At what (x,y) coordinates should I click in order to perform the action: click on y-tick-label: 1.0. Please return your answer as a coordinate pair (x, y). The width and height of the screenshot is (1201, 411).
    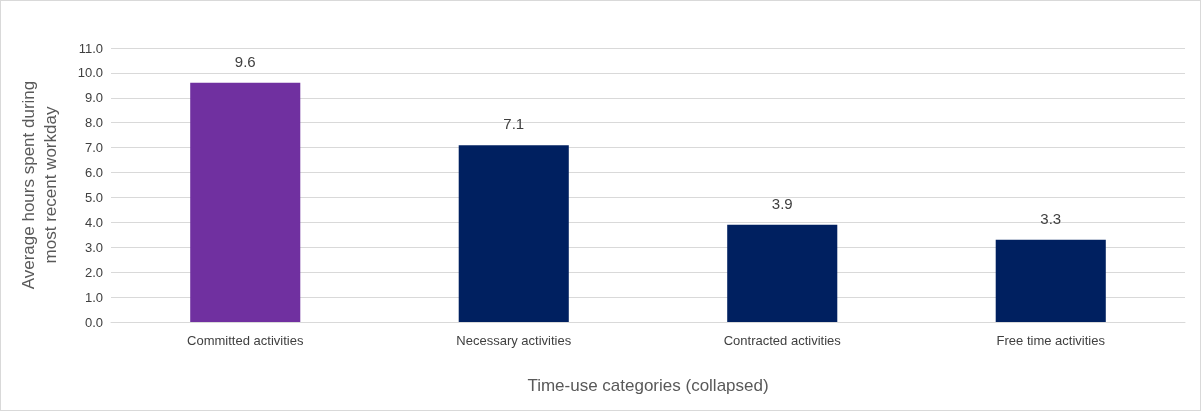
    Looking at the image, I should click on (93, 297).